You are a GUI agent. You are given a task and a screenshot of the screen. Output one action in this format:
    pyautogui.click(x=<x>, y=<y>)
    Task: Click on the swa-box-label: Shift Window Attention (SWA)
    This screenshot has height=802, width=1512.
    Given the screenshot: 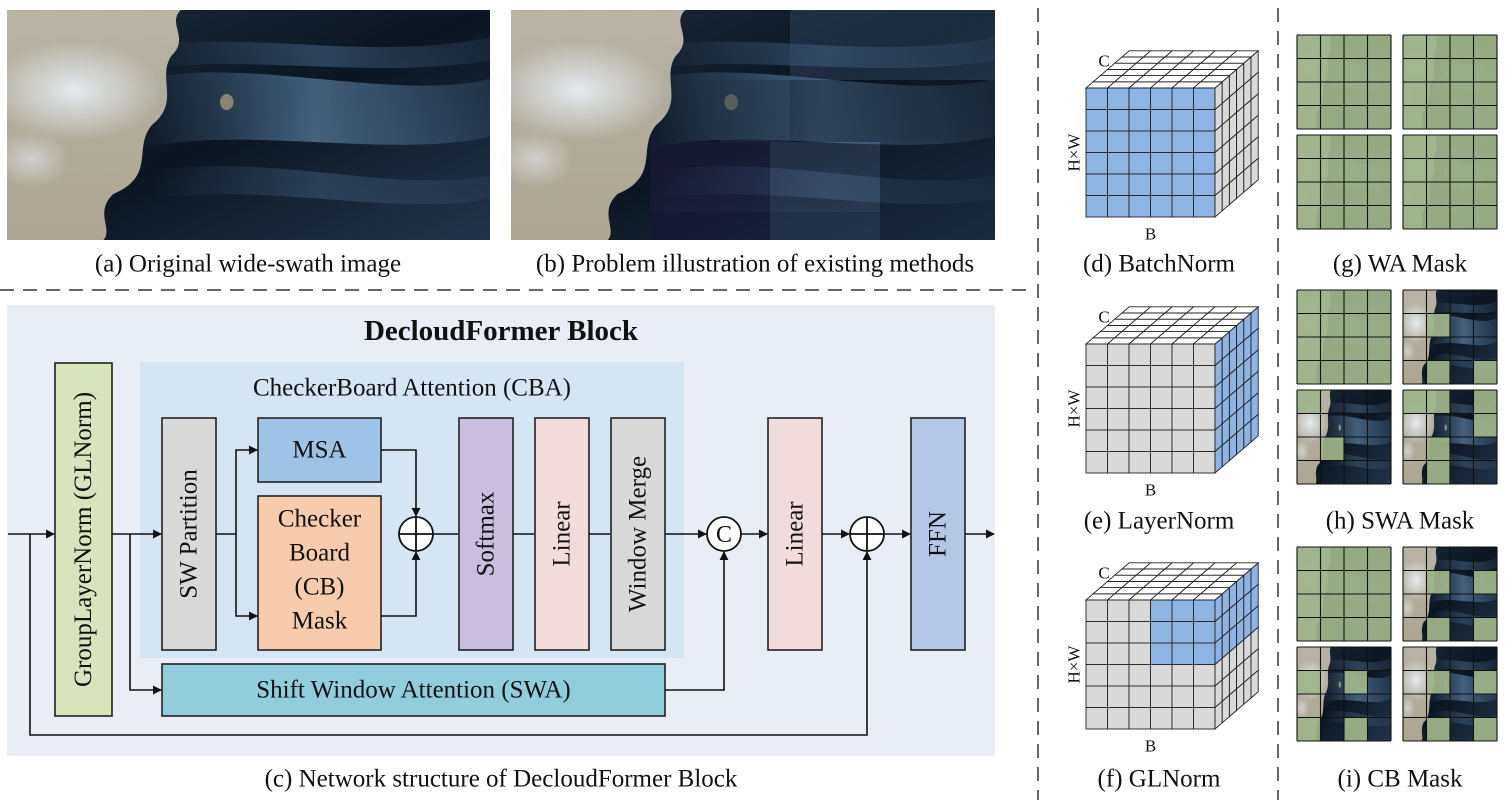 What is the action you would take?
    pyautogui.click(x=413, y=690)
    